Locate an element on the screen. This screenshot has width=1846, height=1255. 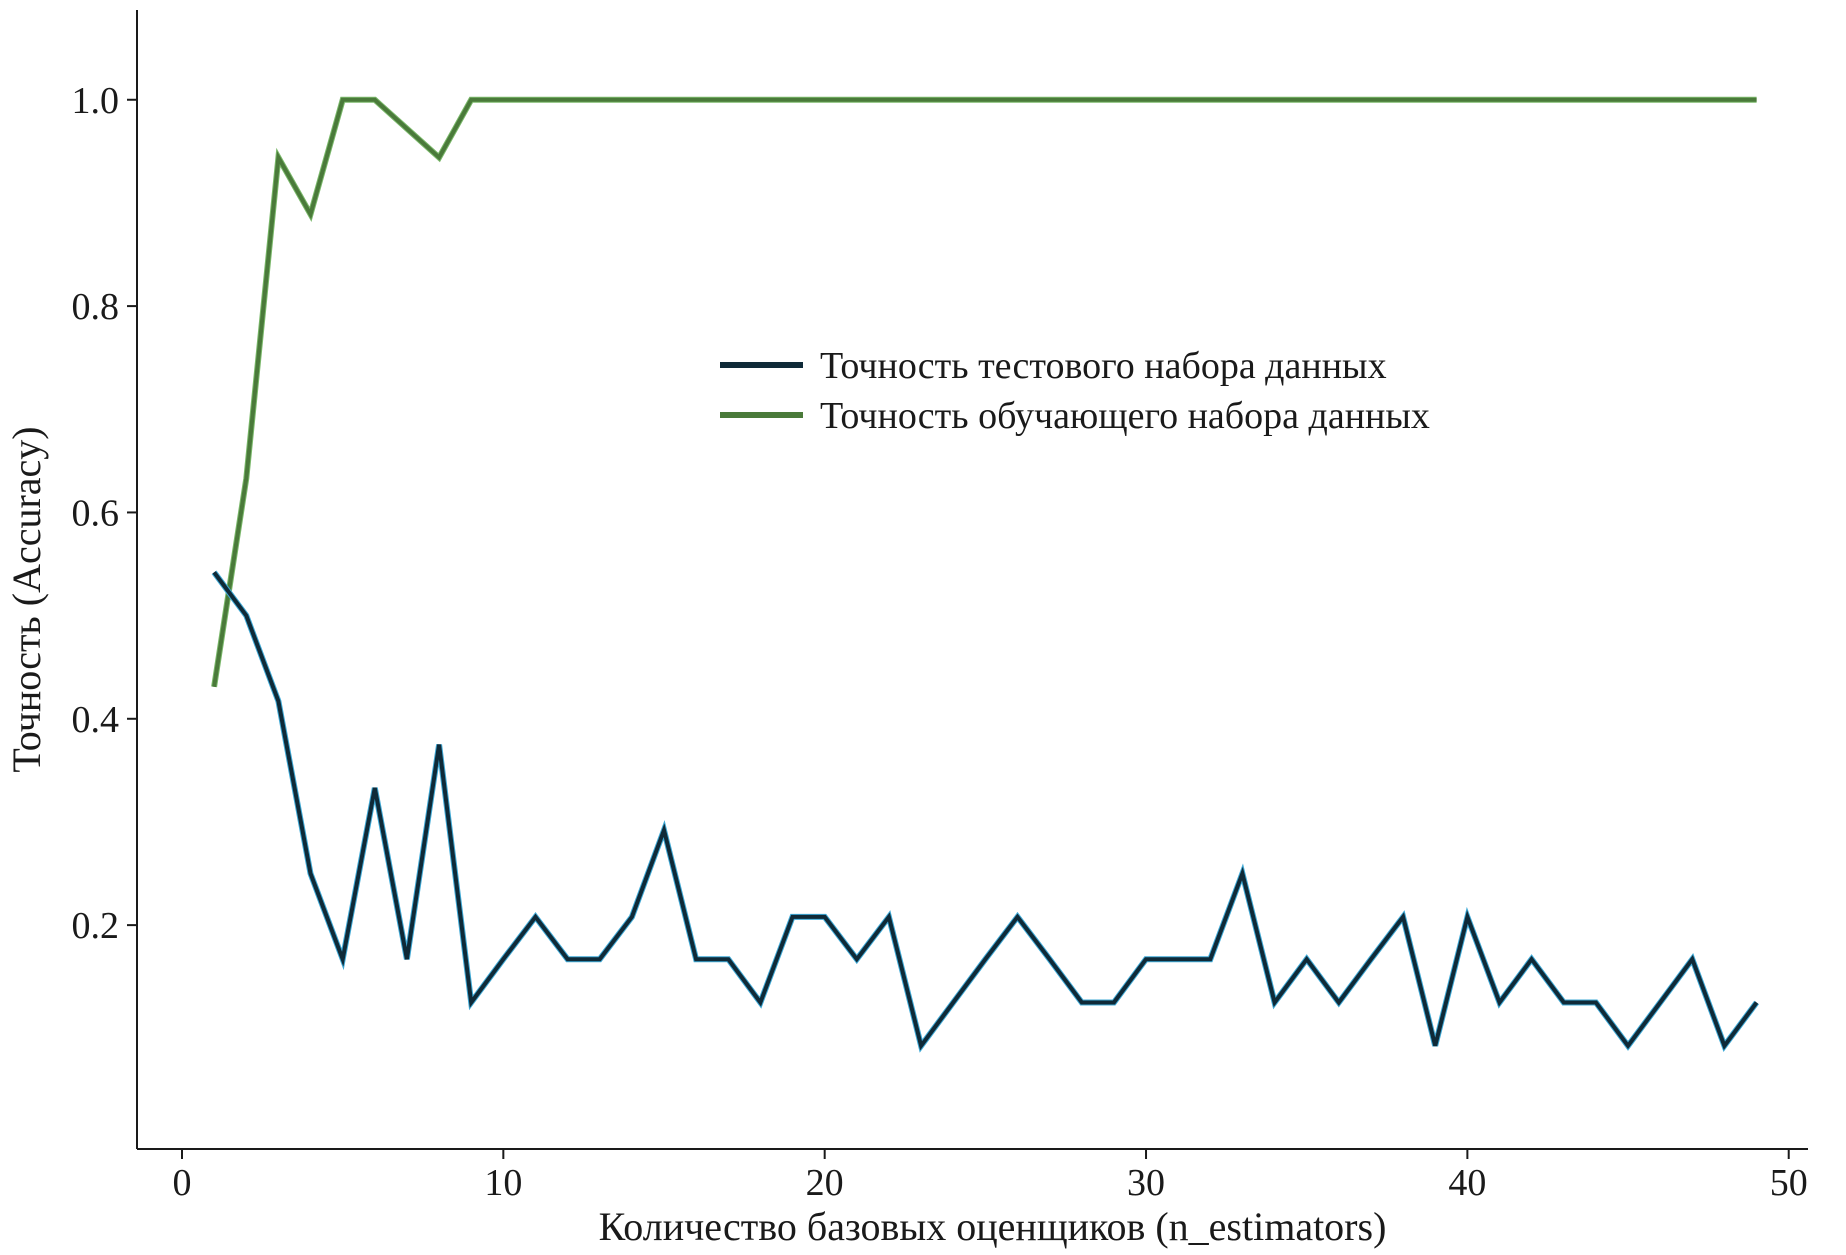
x-tick-label: 40 is located at coordinates (1467, 1183).